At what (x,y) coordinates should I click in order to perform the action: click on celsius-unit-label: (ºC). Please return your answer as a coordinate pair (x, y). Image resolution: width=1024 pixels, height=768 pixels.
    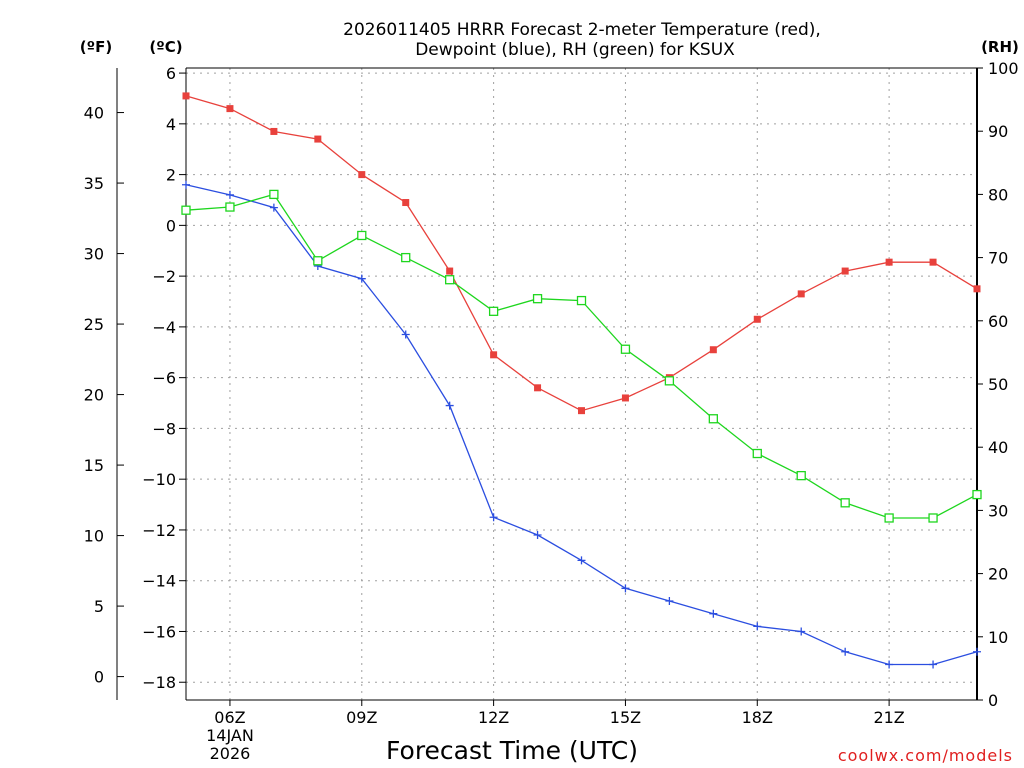
    Looking at the image, I should click on (165, 47).